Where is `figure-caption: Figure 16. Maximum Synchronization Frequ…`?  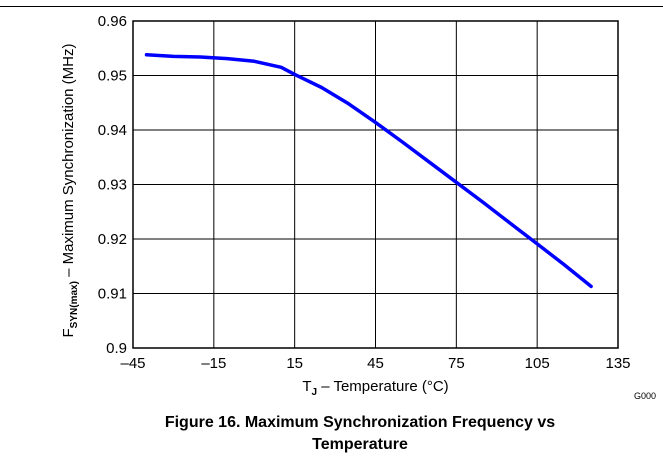 figure-caption: Figure 16. Maximum Synchronization Frequ… is located at coordinates (360, 434).